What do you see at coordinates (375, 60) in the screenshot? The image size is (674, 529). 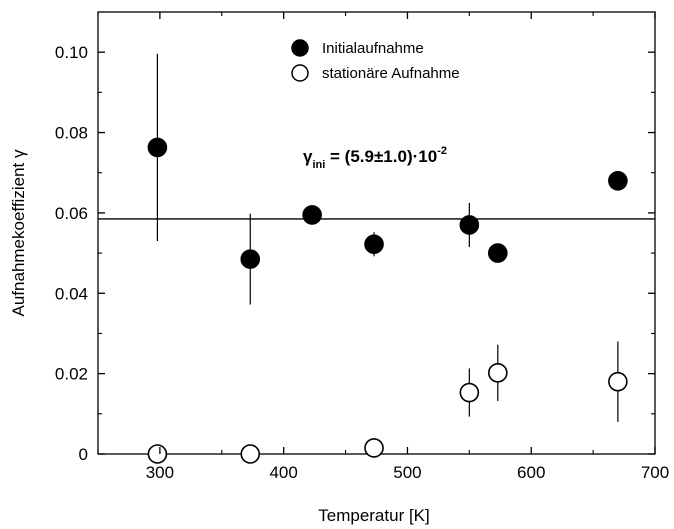 I see `legend: Initialaufnahme stationäre Aufnahme` at bounding box center [375, 60].